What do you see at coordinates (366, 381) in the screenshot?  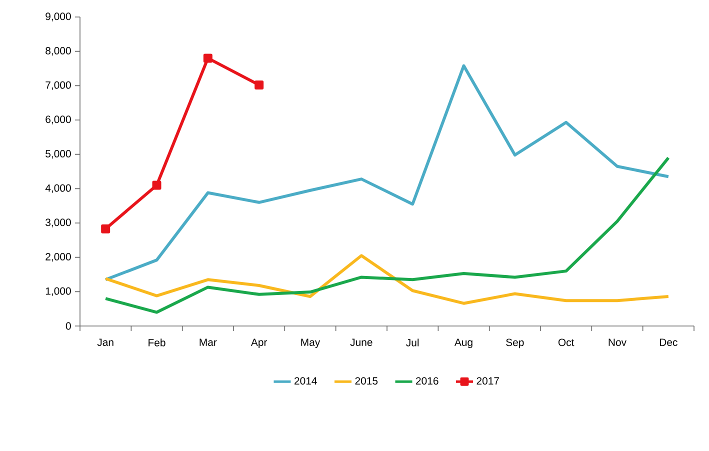 I see `legend-label: 2015` at bounding box center [366, 381].